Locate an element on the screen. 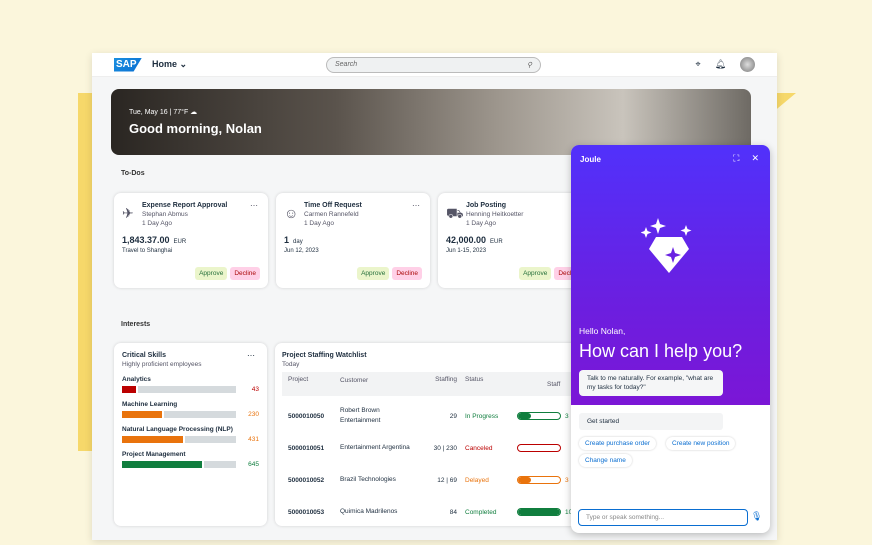  chevron-down-icon: ⌄ is located at coordinates (183, 64).